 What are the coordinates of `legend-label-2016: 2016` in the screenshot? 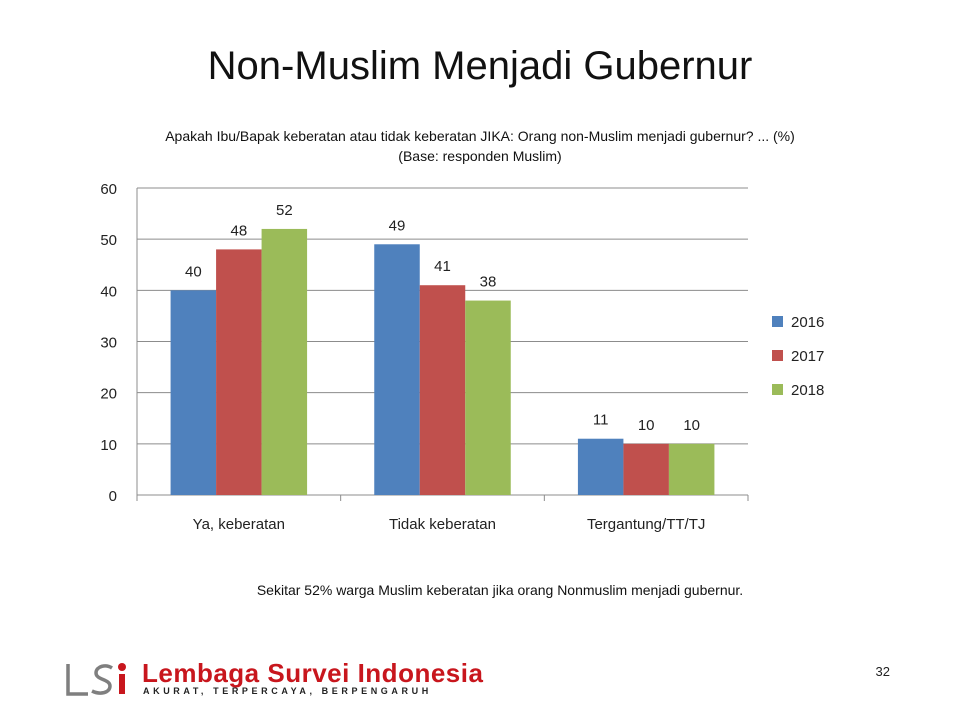 It's located at (807, 322).